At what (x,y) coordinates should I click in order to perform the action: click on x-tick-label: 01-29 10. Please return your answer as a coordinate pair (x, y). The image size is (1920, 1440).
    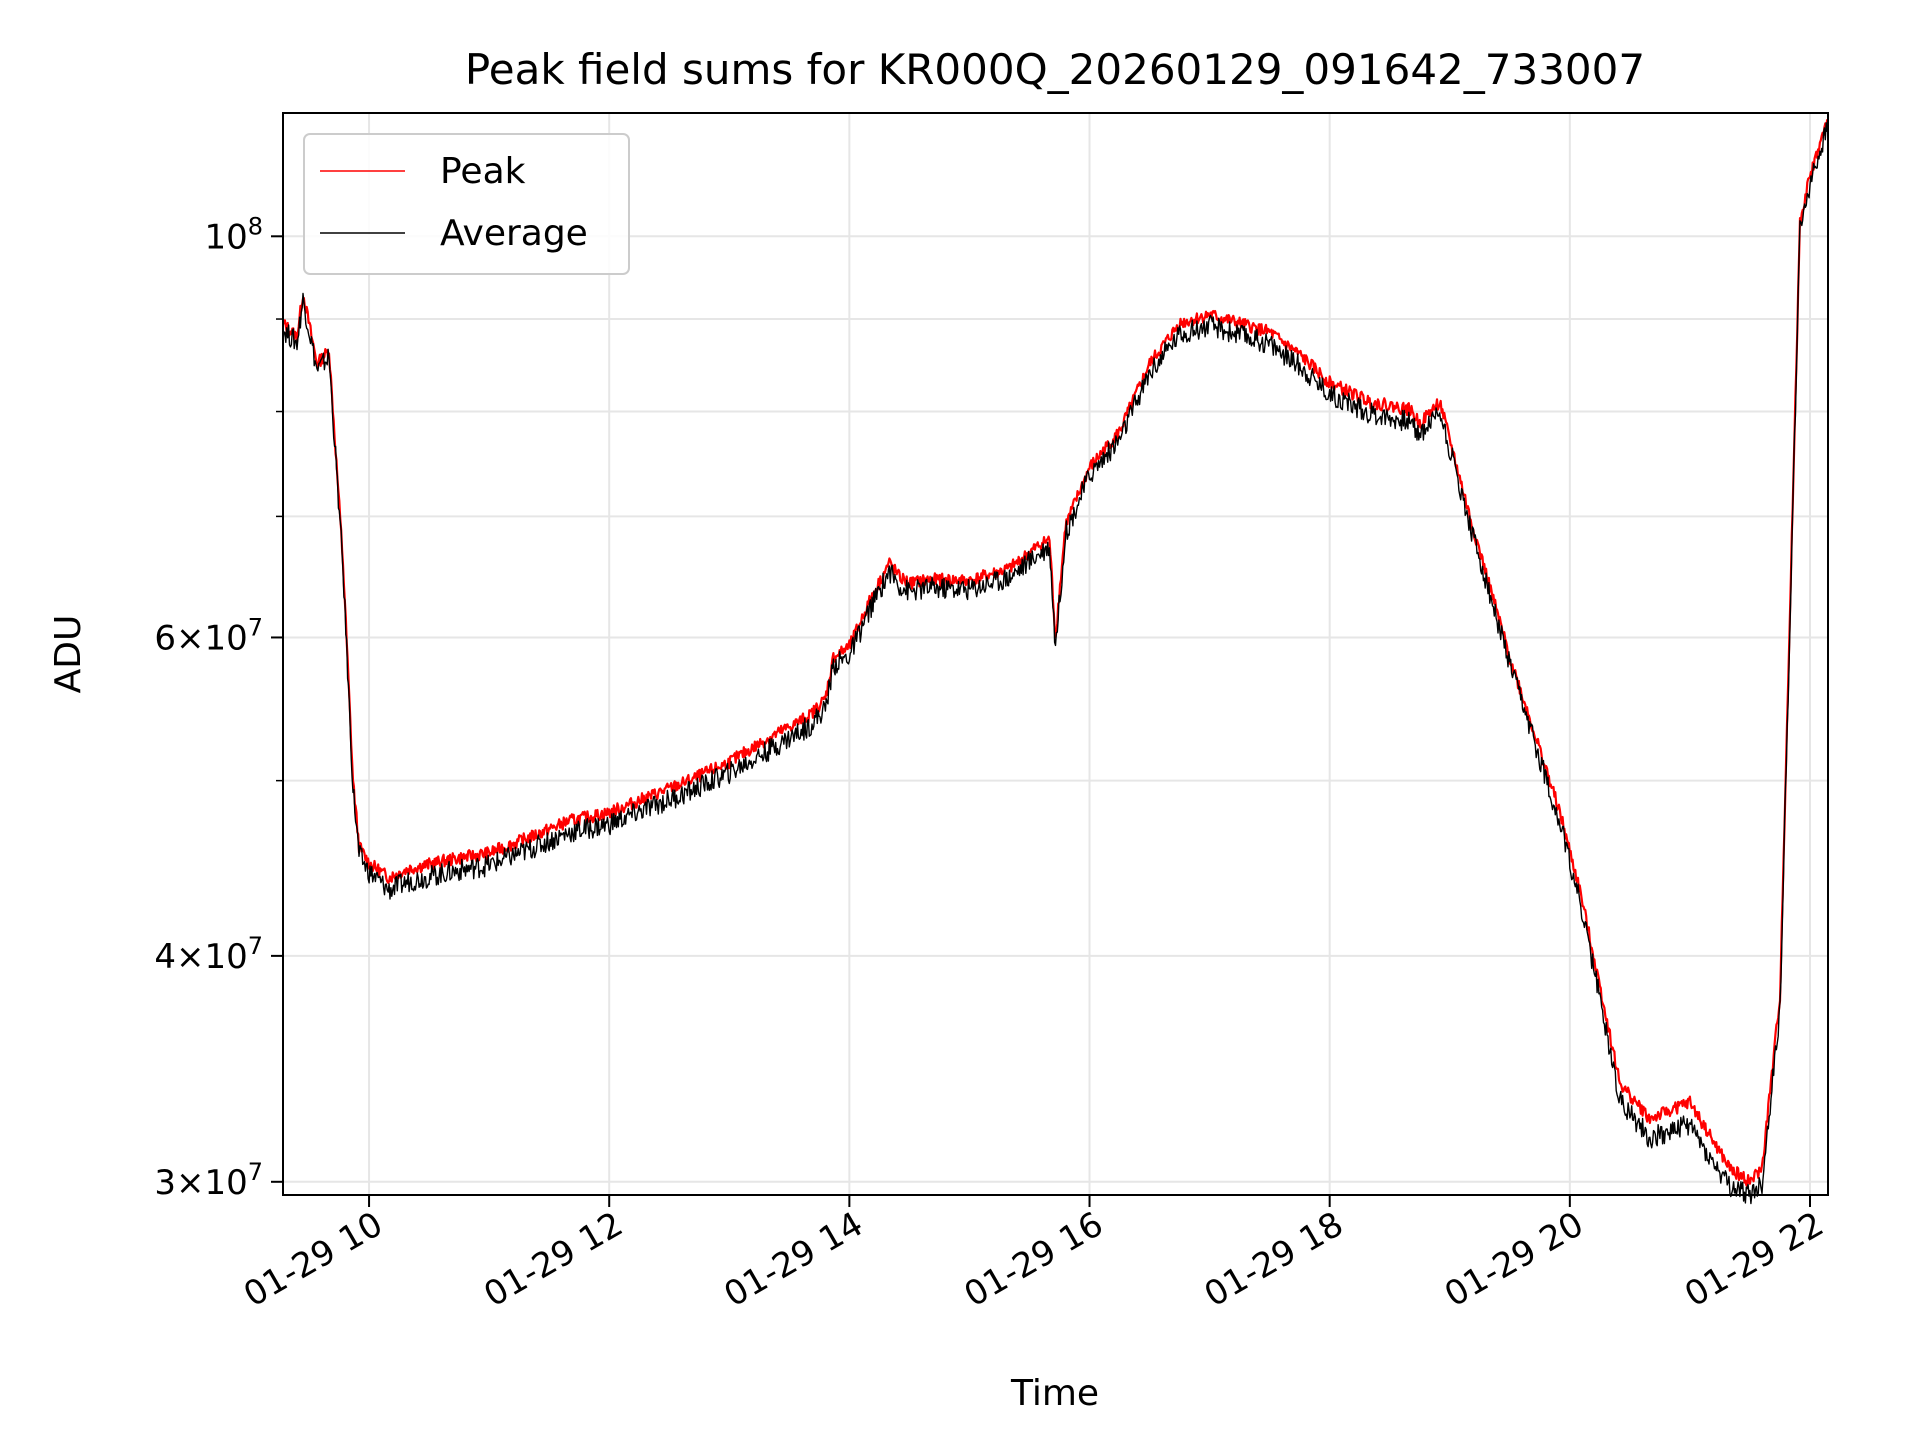
    Looking at the image, I should click on (313, 1259).